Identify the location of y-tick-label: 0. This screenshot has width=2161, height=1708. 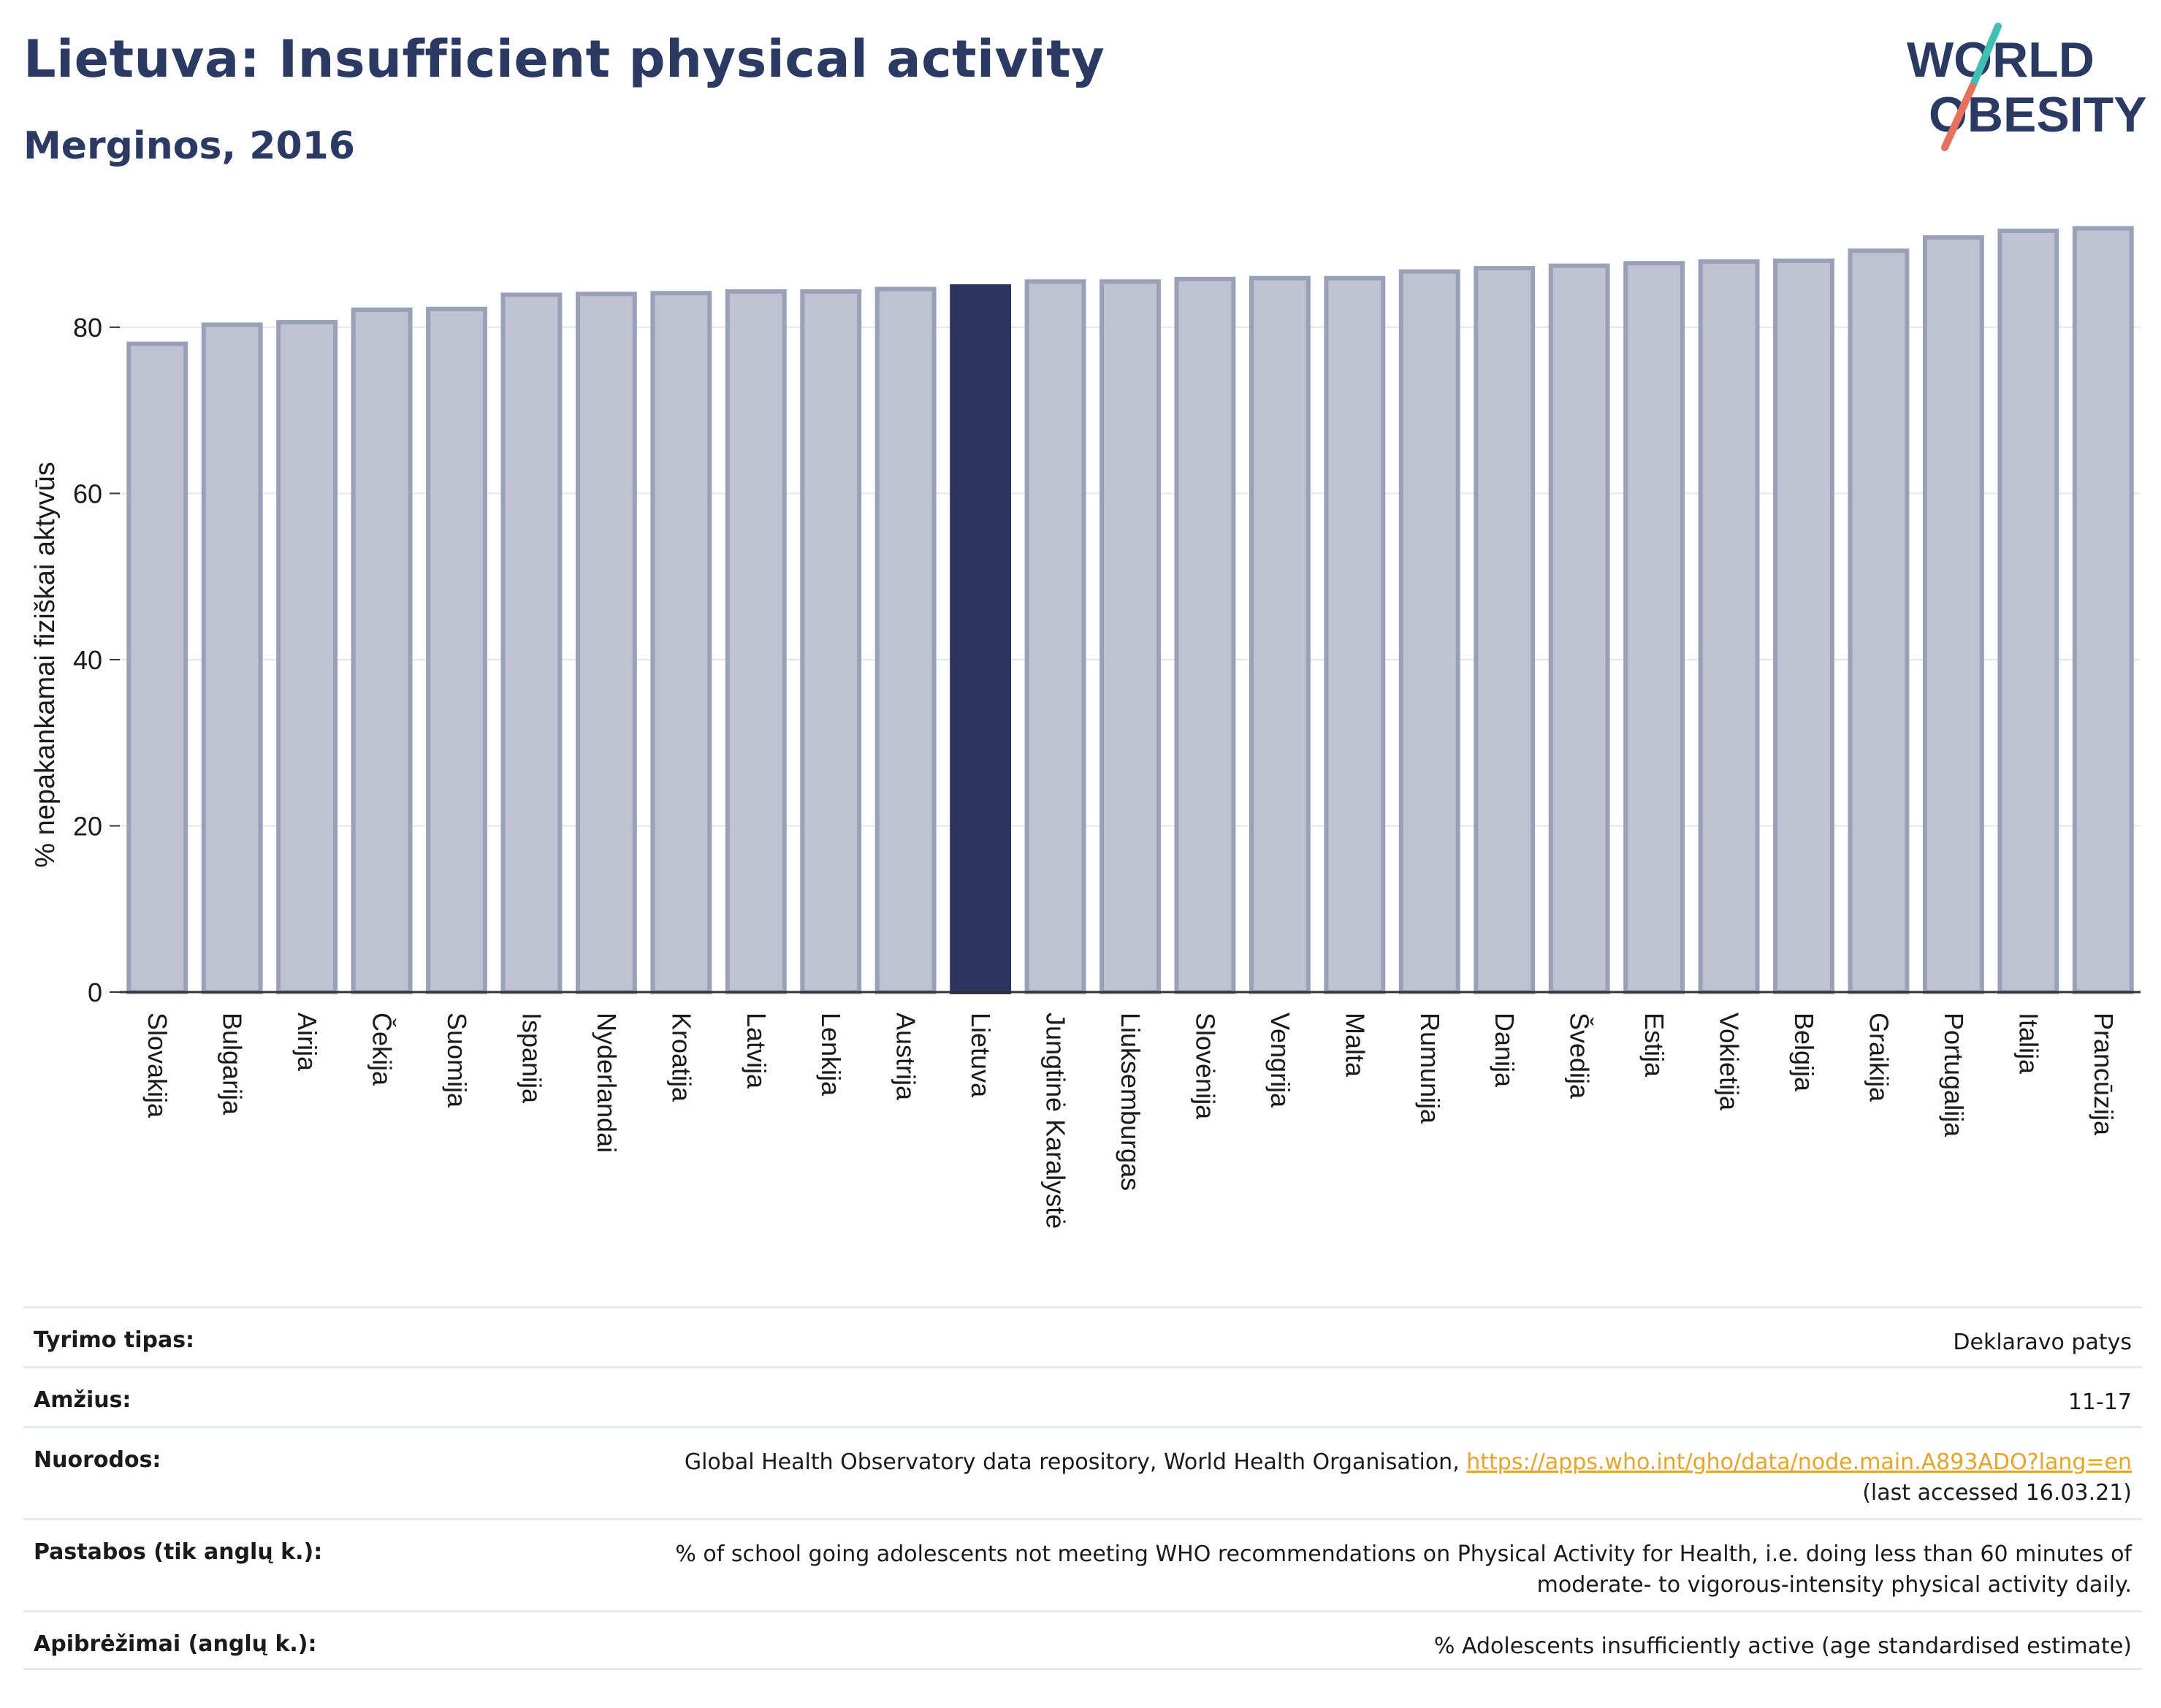
(95, 992).